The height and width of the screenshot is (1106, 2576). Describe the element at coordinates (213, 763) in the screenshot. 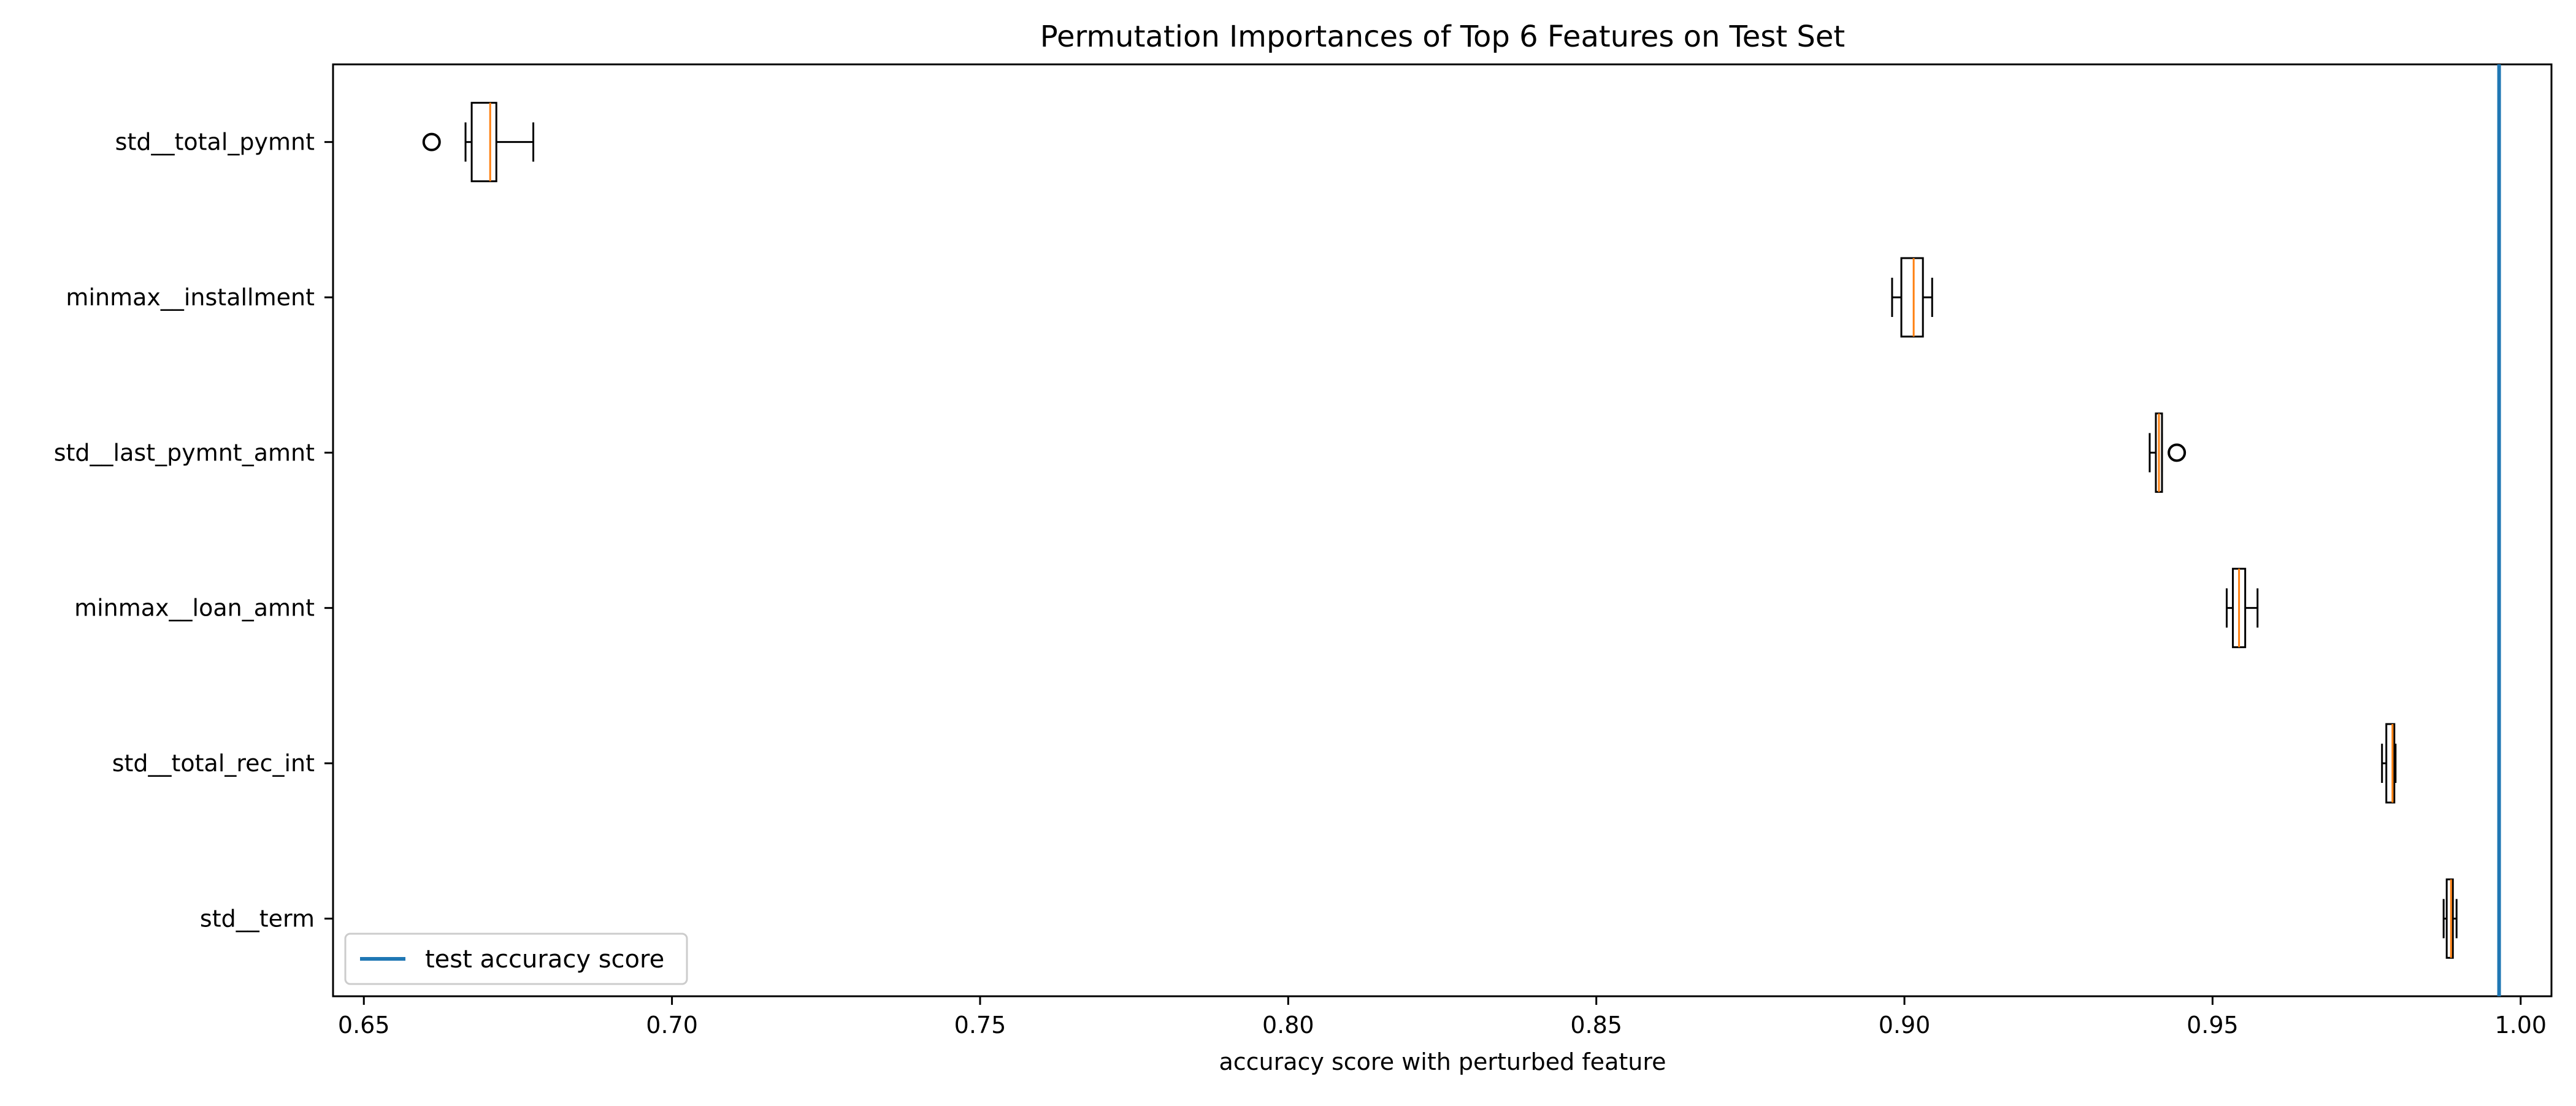

I see `y-tick-label: std__total_rec_int` at that location.